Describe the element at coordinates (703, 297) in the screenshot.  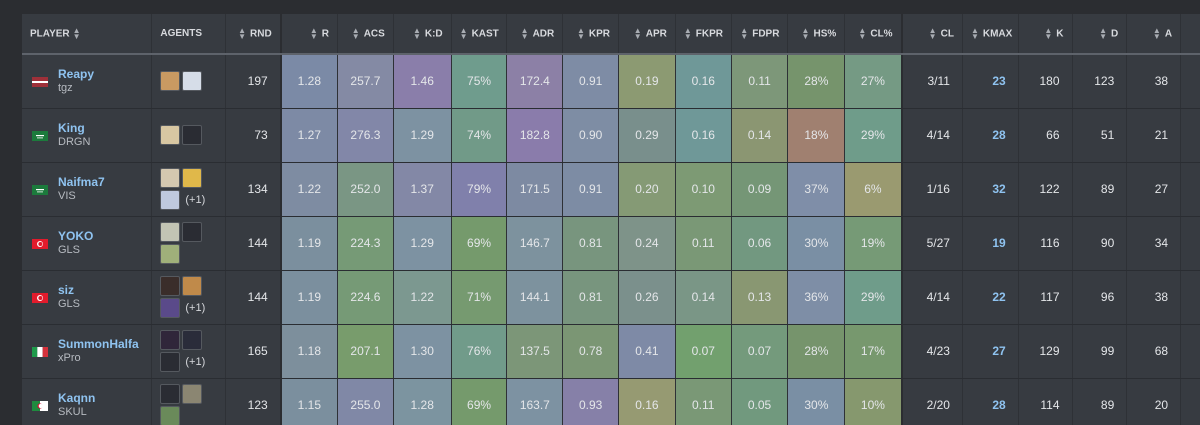
I see `stat-cell: 0.14` at that location.